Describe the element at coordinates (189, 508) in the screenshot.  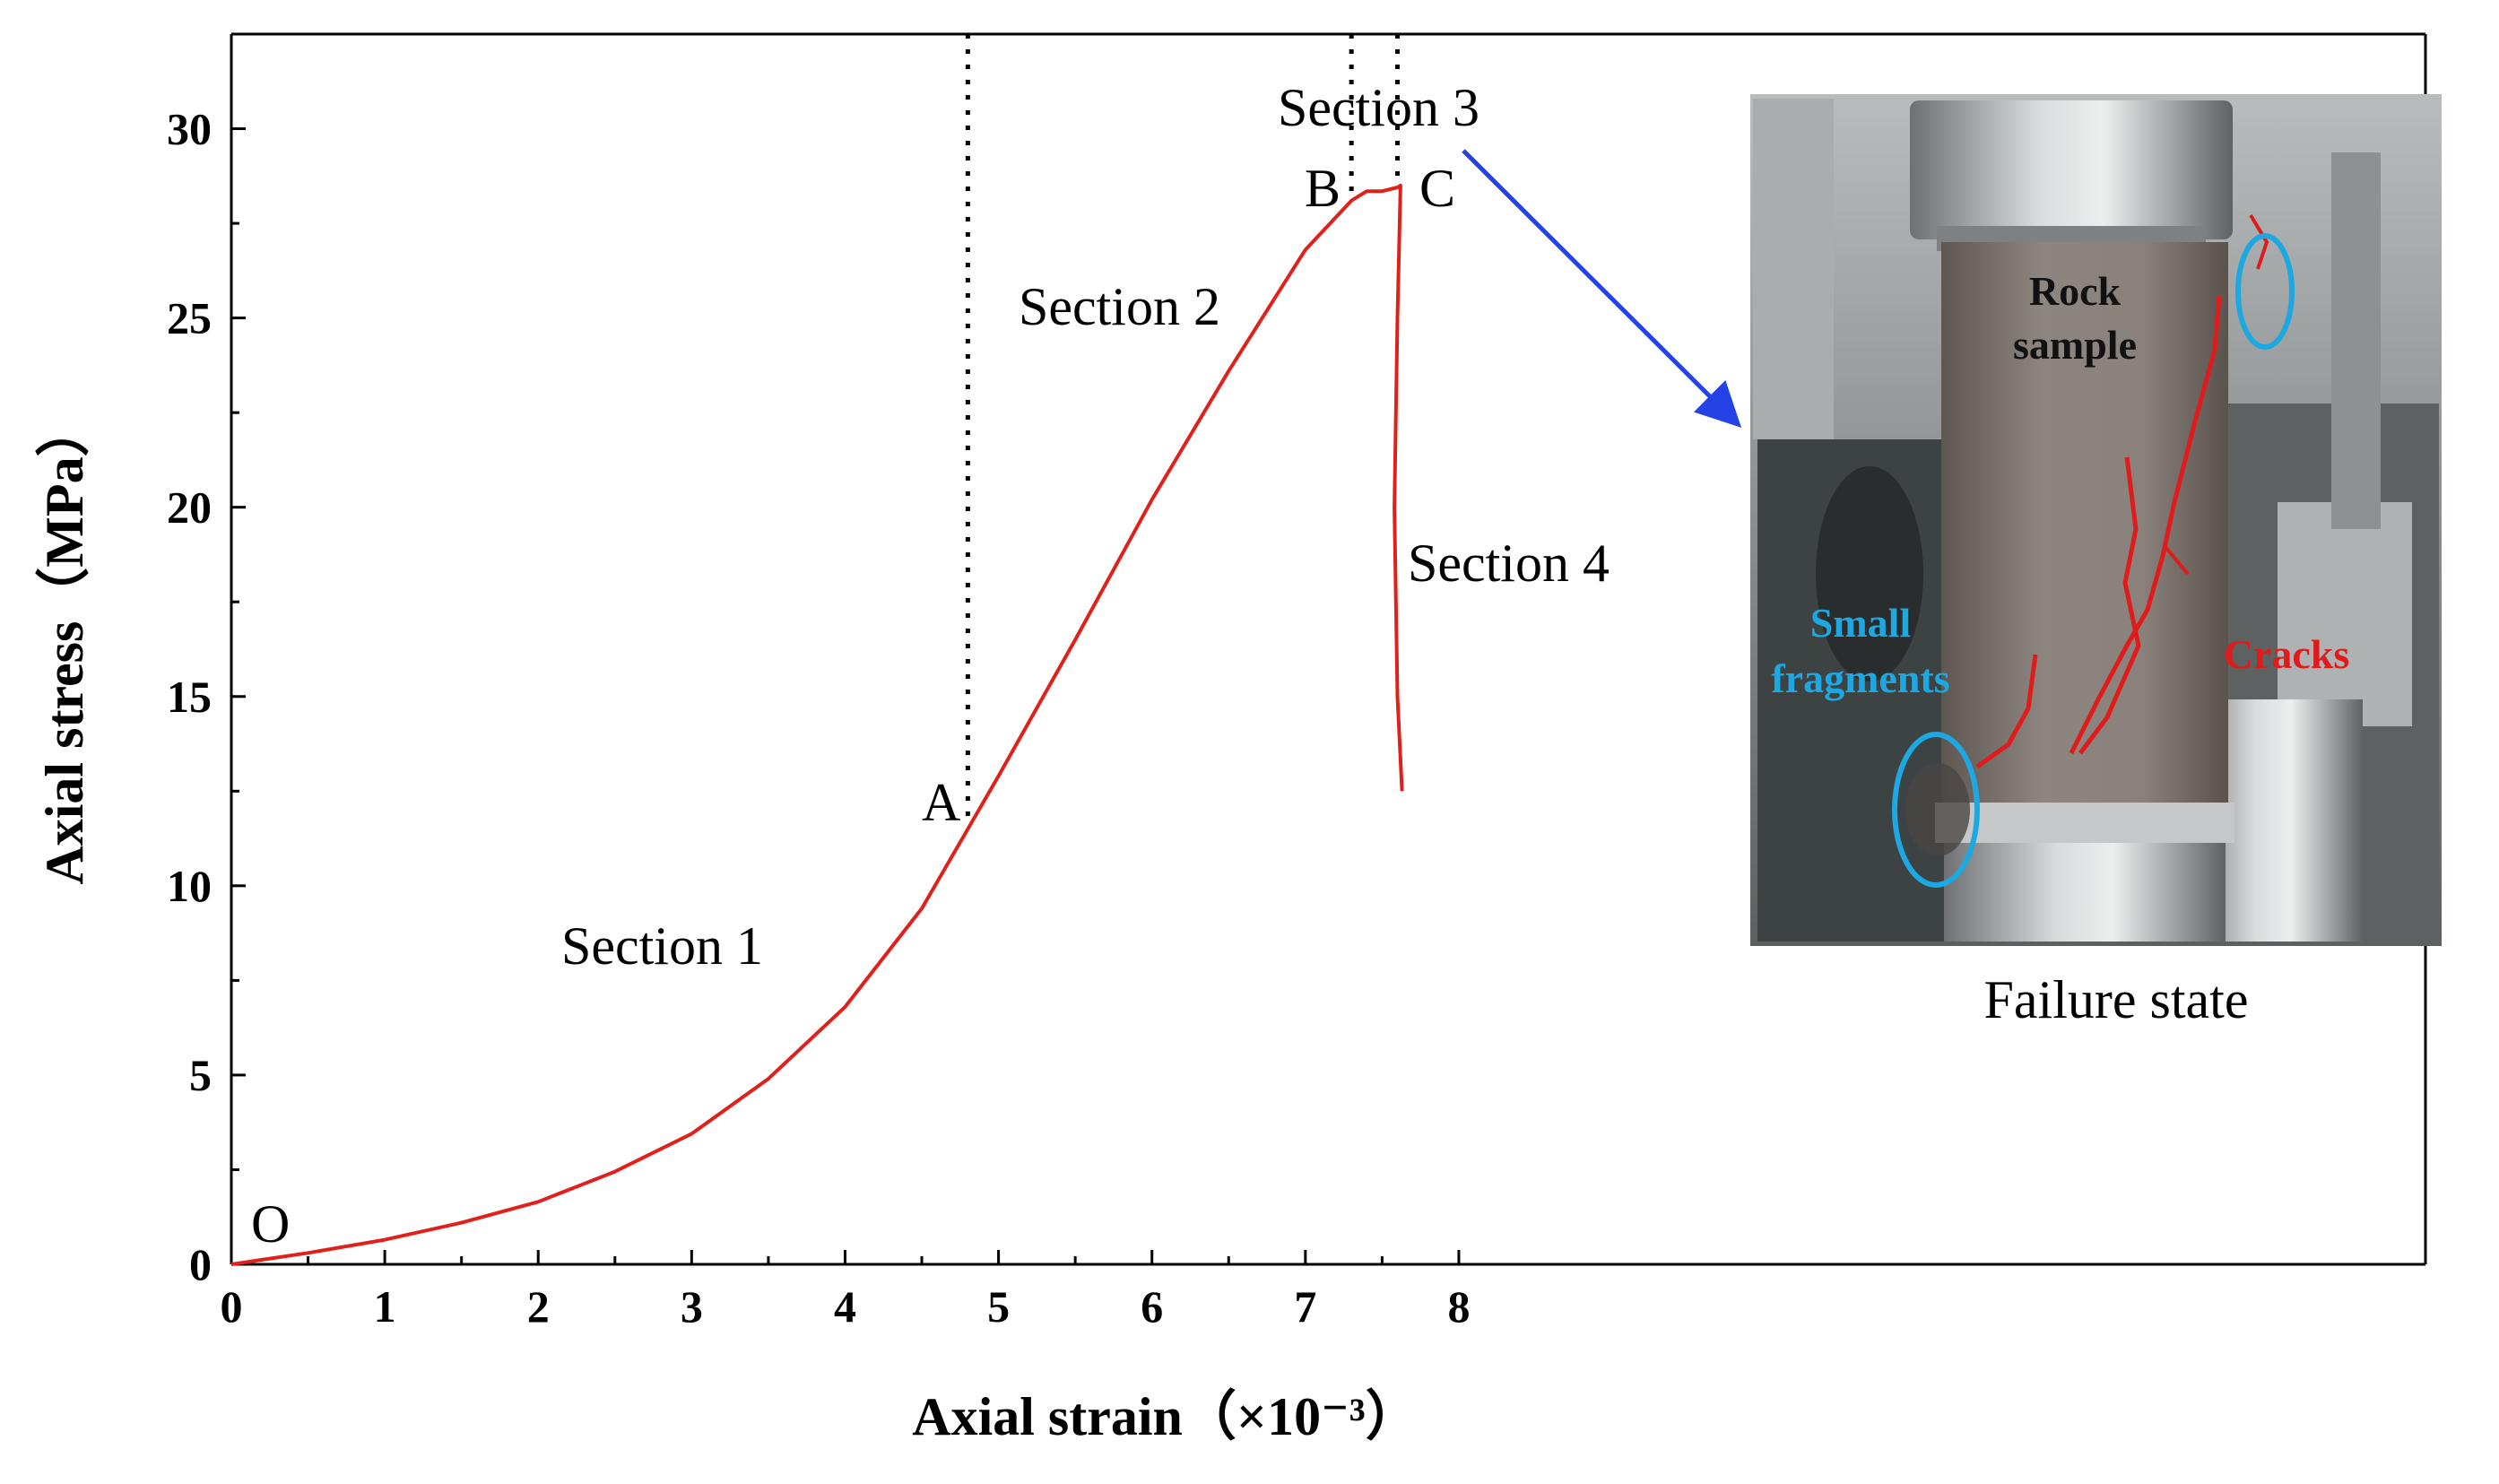
I see `y-tick-label: 20` at that location.